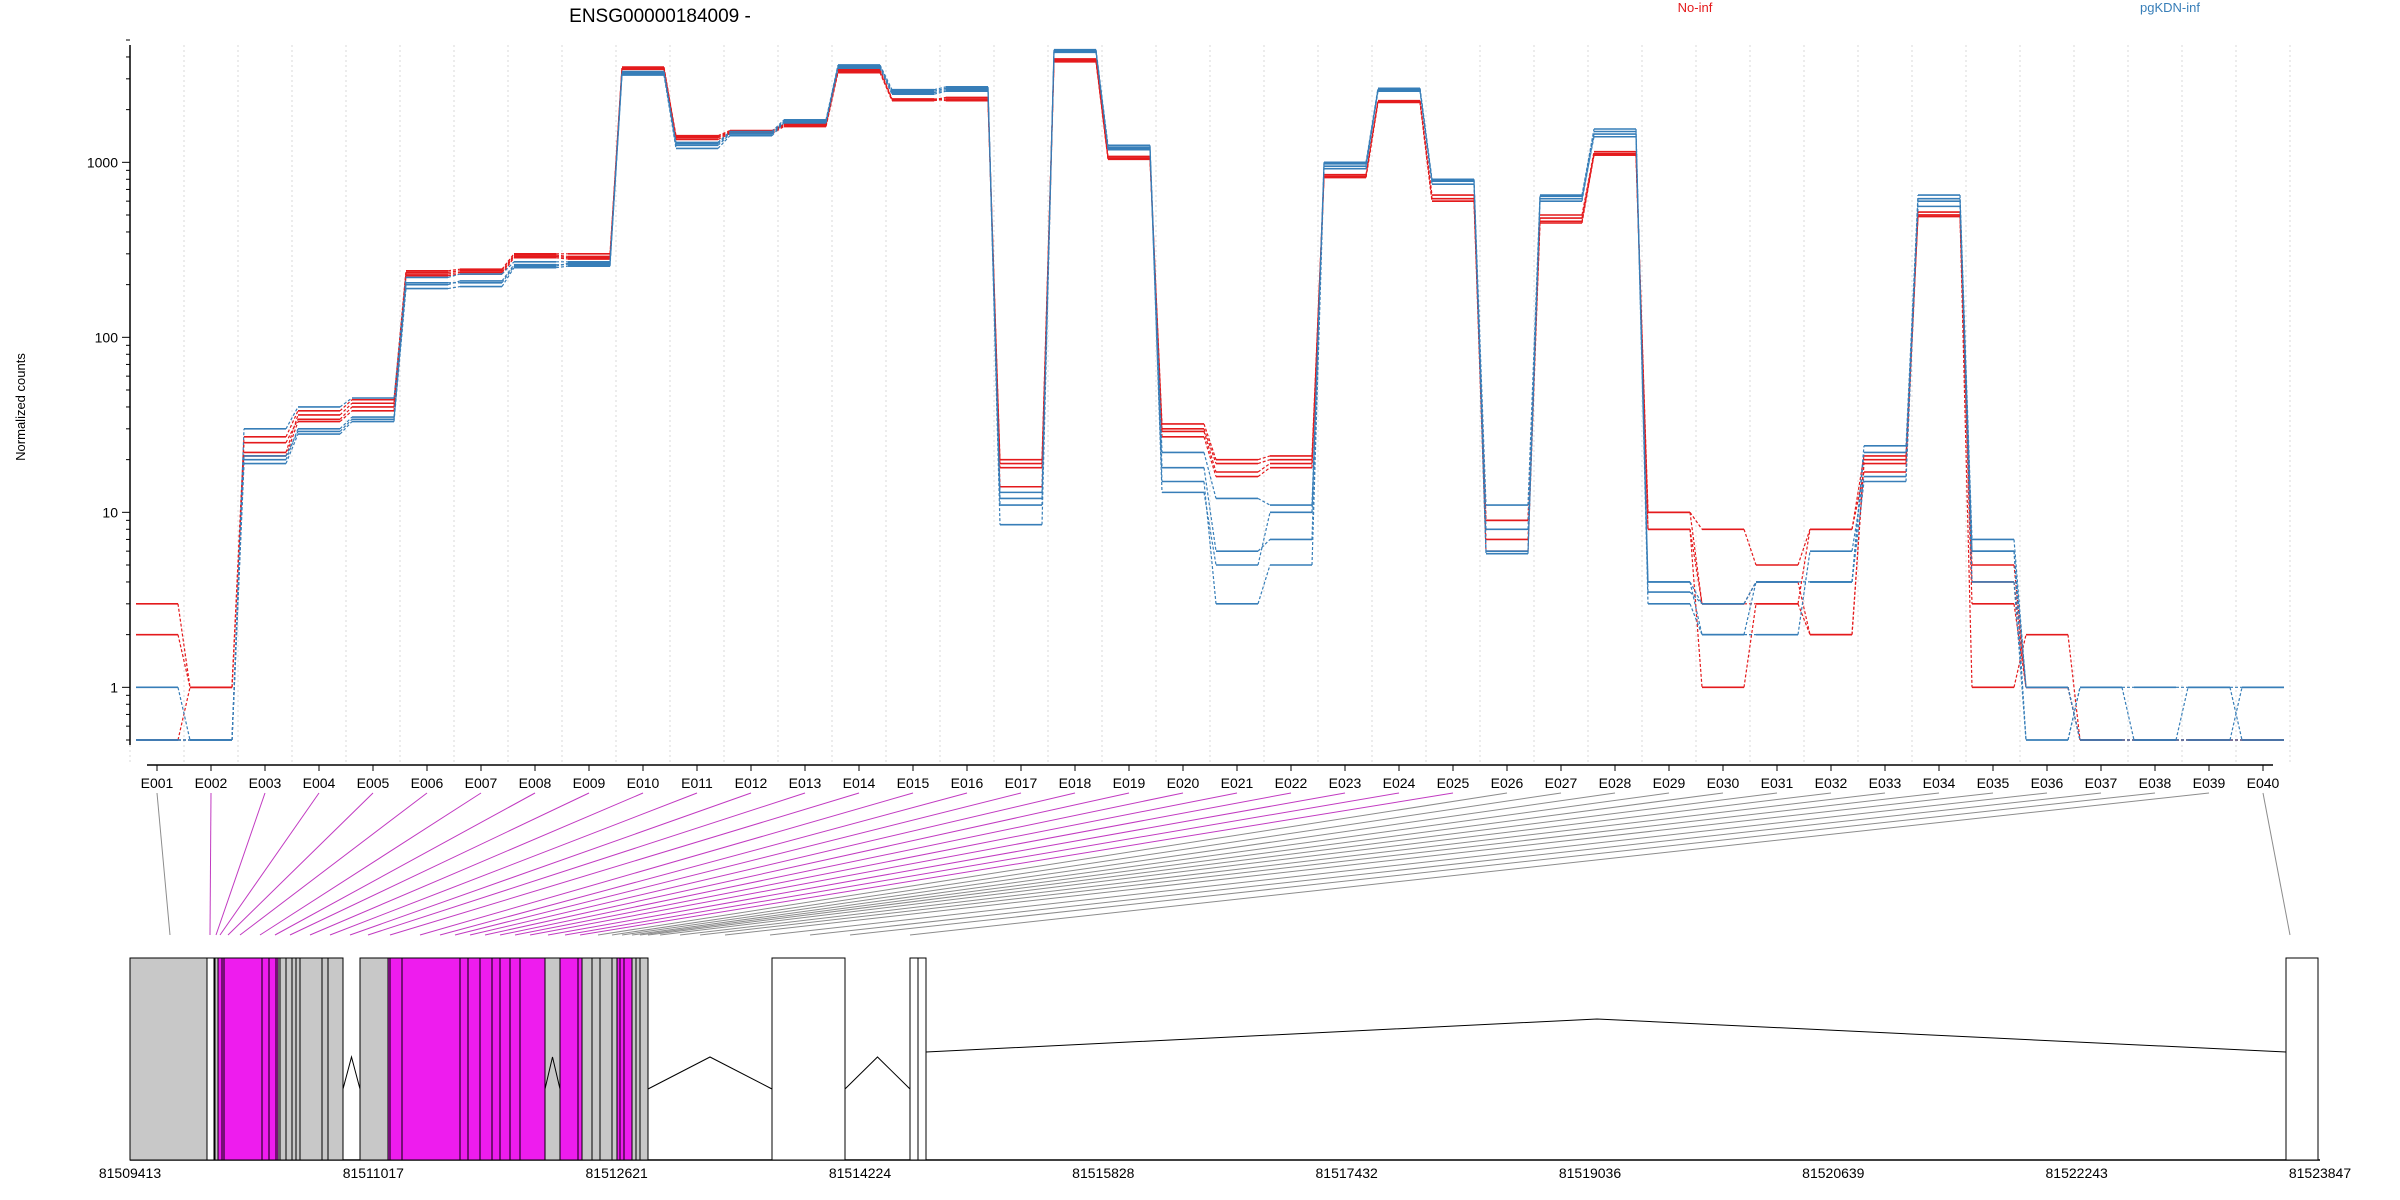 Image resolution: width=2400 pixels, height=1200 pixels. What do you see at coordinates (2077, 1173) in the screenshot?
I see `coordinate-label: 81522243` at bounding box center [2077, 1173].